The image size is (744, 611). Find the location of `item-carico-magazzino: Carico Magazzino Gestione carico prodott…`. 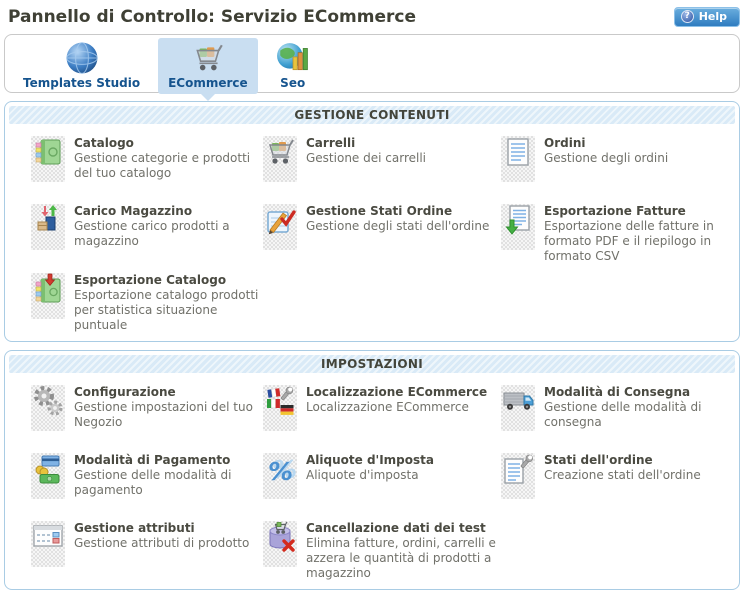

item-carico-magazzino: Carico Magazzino Gestione carico prodott… is located at coordinates (147, 234).